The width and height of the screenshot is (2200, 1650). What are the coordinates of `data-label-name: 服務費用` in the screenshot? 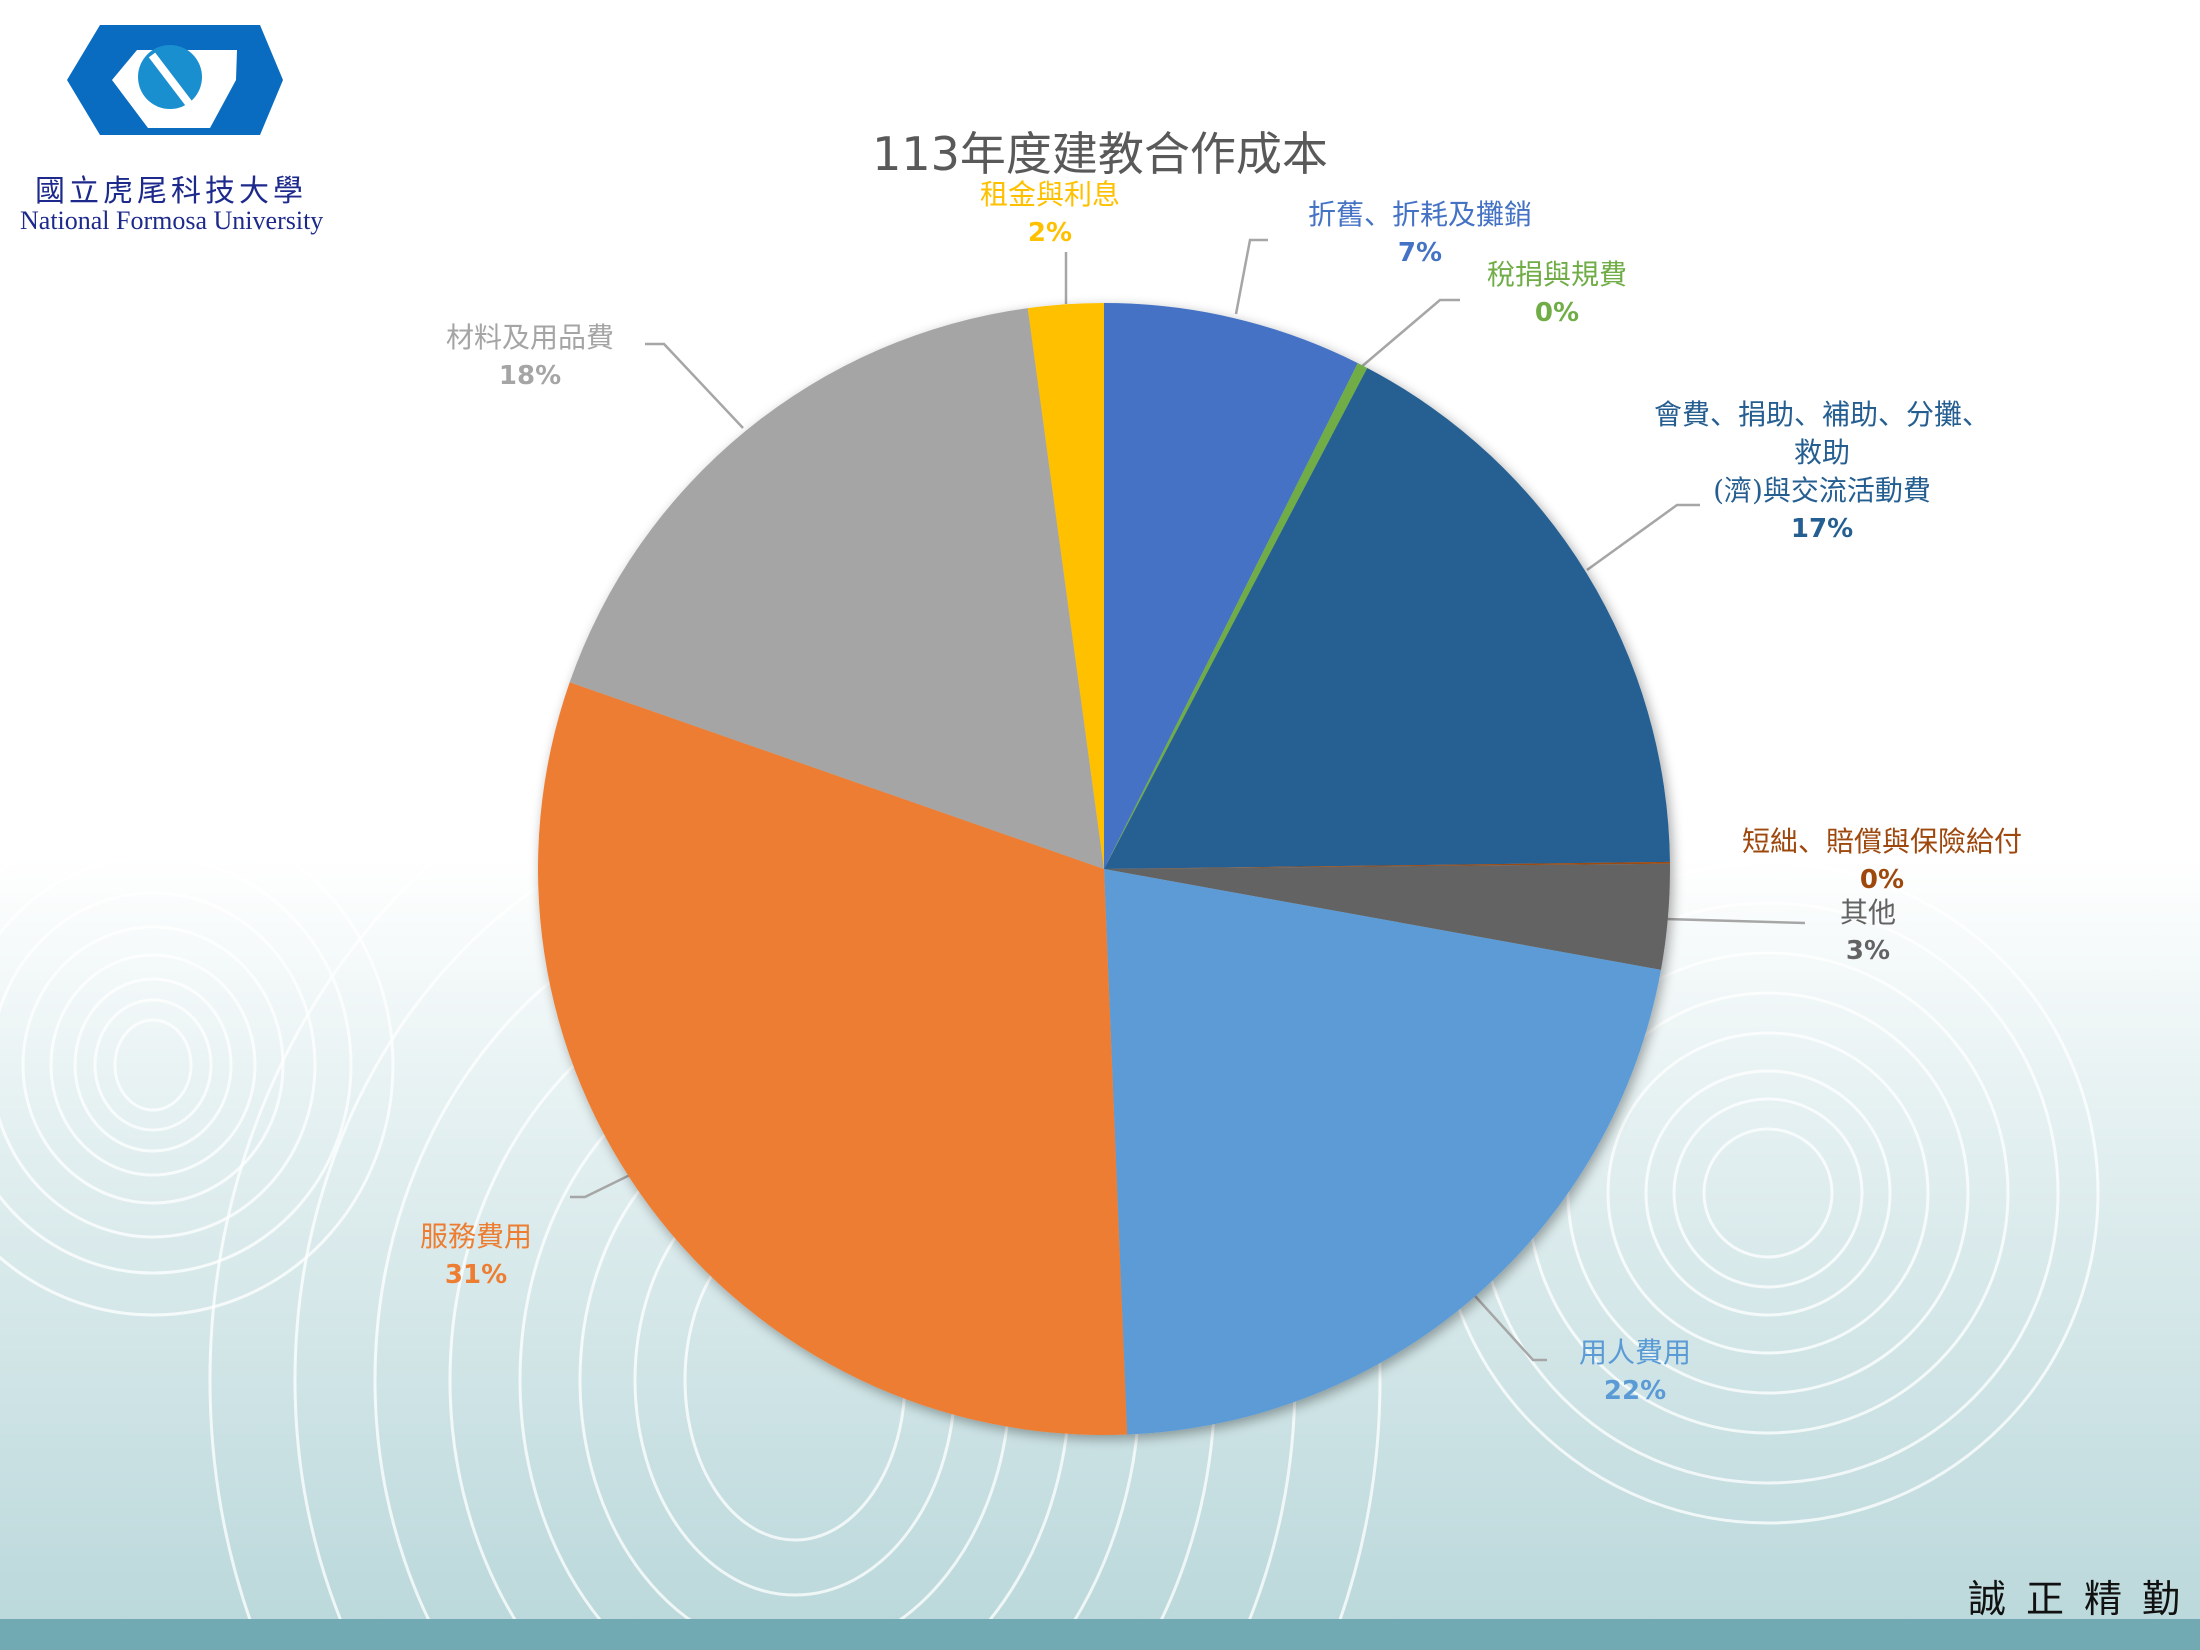 It's located at (476, 1236).